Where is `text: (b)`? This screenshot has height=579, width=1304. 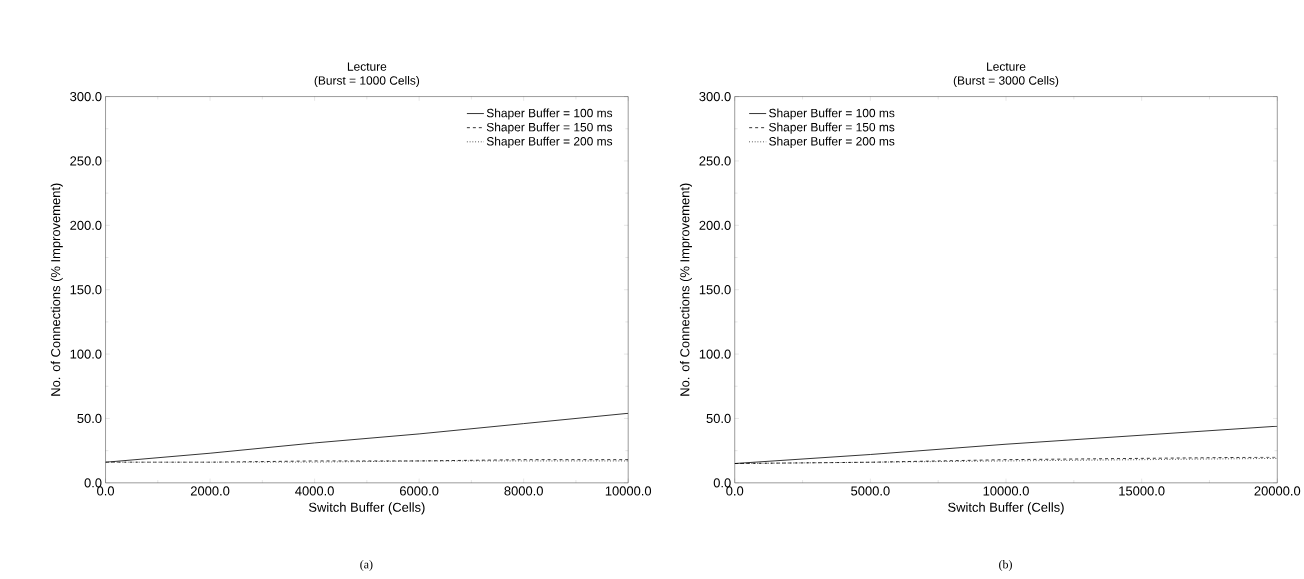 text: (b) is located at coordinates (1005, 565).